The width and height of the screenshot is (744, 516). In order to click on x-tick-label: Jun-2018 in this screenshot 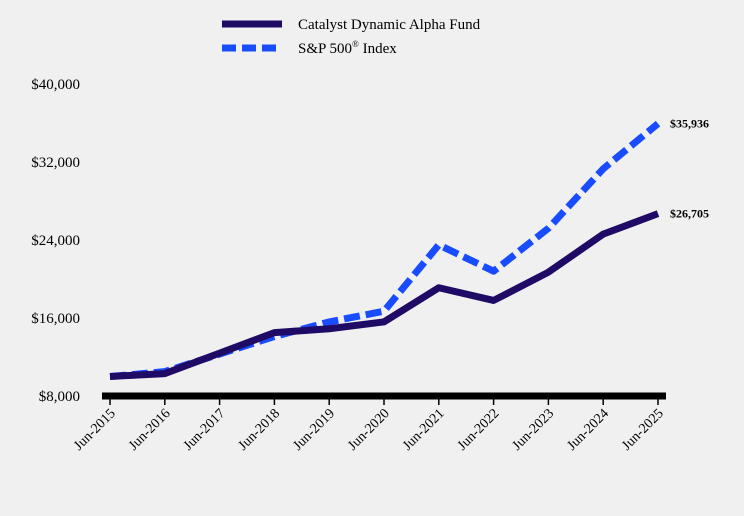, I will do `click(259, 429)`.